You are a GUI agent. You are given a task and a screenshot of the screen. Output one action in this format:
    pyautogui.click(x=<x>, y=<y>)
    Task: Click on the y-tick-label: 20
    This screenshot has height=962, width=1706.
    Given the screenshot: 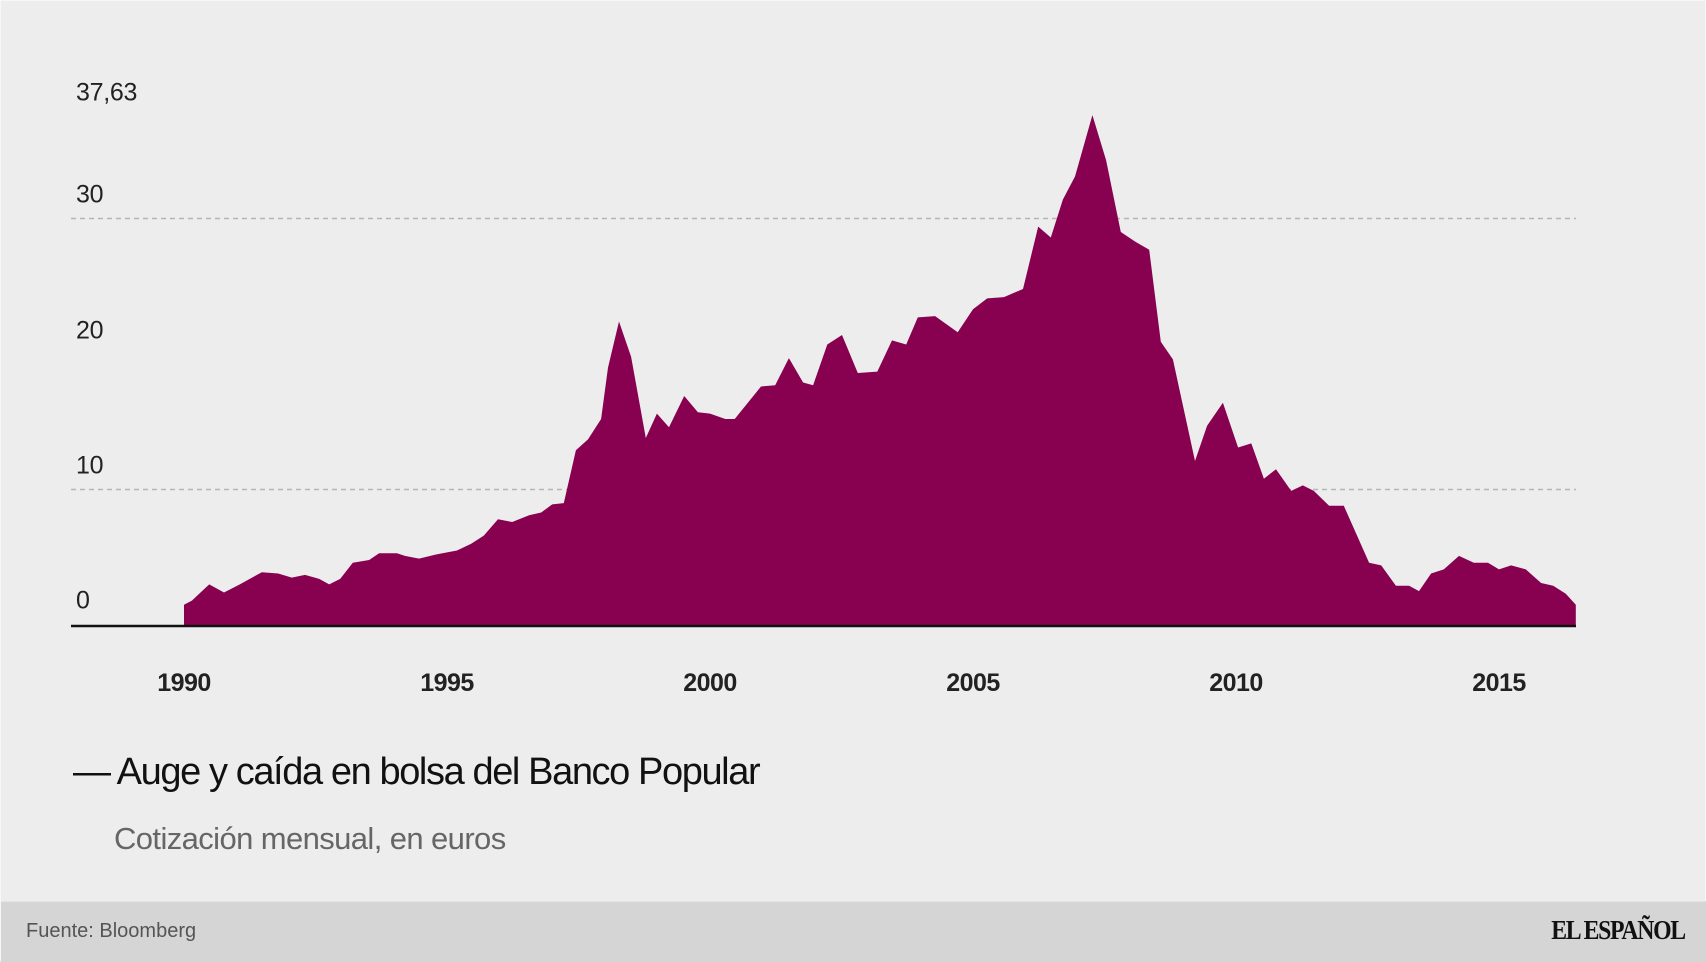 What is the action you would take?
    pyautogui.click(x=90, y=330)
    